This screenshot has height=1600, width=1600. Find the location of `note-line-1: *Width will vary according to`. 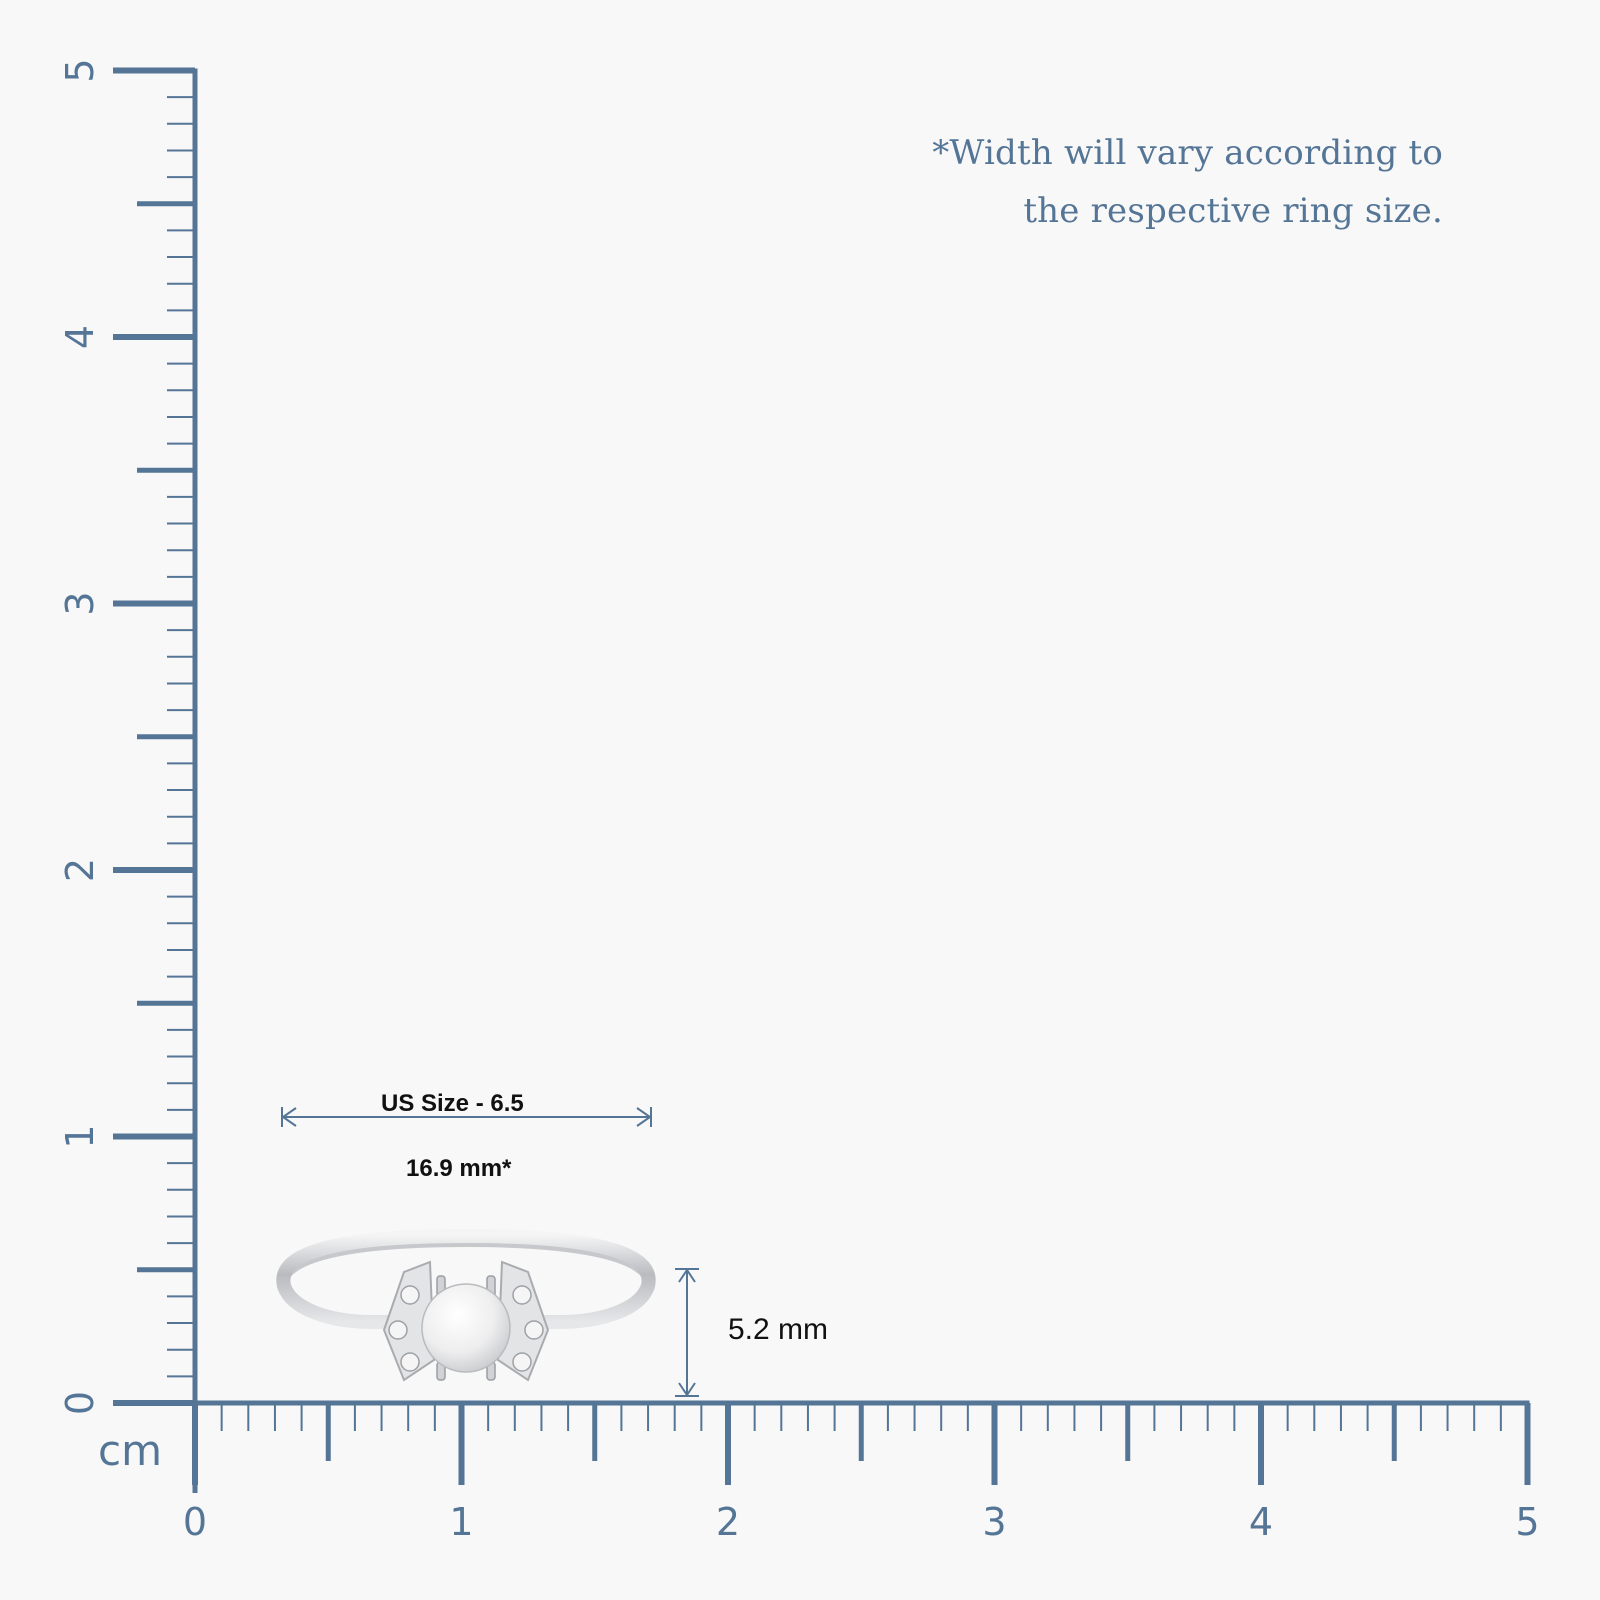

note-line-1: *Width will vary according to is located at coordinates (1187, 153).